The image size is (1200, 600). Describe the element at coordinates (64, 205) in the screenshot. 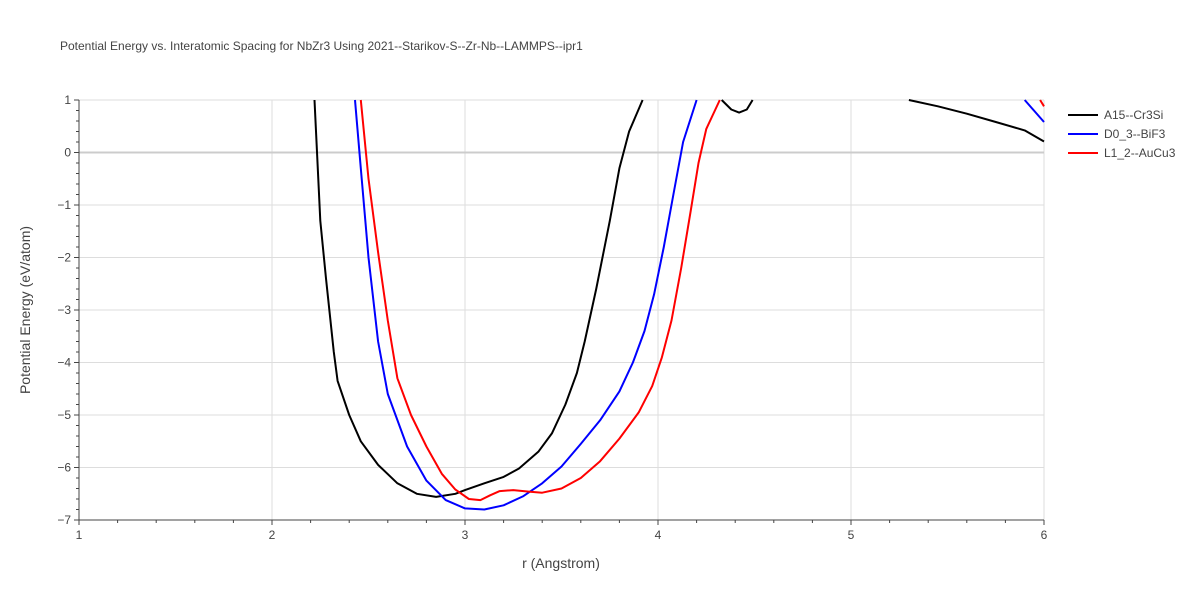

I see `y-tick-label: −1` at that location.